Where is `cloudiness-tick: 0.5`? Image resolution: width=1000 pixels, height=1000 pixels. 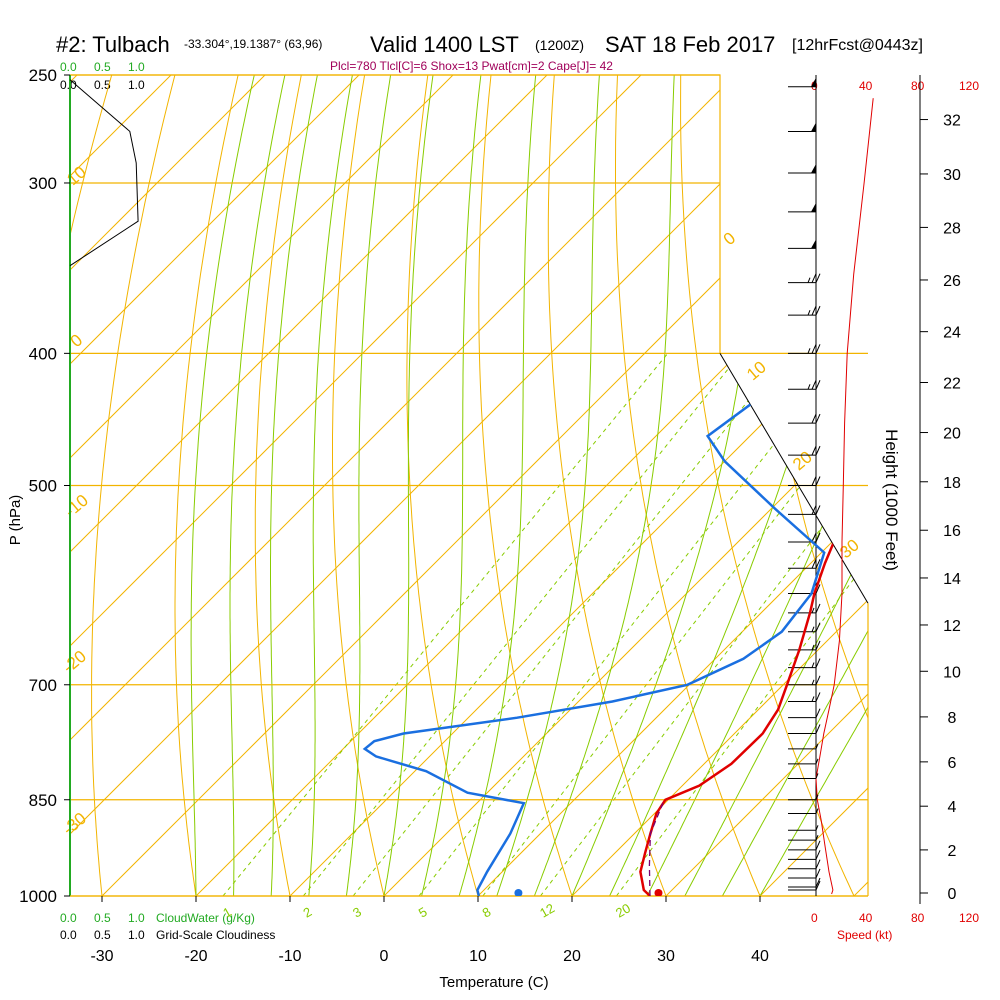 cloudiness-tick: 0.5 is located at coordinates (102, 85).